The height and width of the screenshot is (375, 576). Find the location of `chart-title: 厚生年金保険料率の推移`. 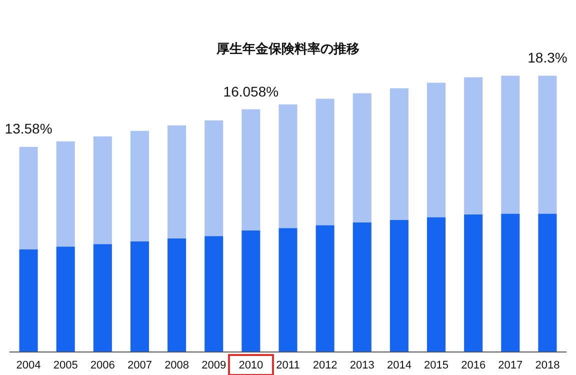

chart-title: 厚生年金保険料率の推移 is located at coordinates (288, 49).